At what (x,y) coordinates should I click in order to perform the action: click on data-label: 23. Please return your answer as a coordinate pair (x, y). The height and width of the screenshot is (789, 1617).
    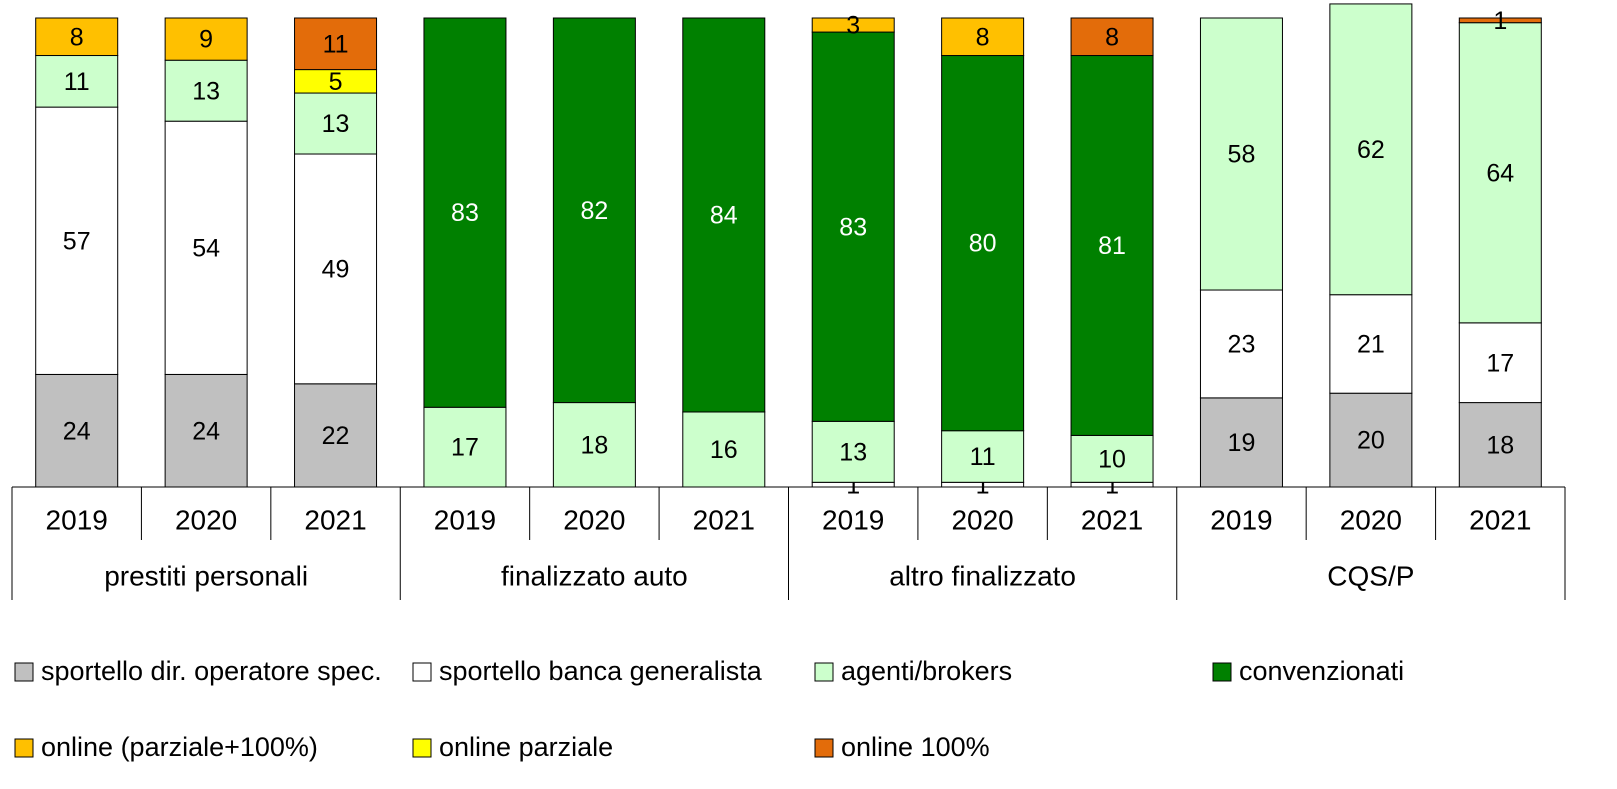
    Looking at the image, I should click on (1242, 345).